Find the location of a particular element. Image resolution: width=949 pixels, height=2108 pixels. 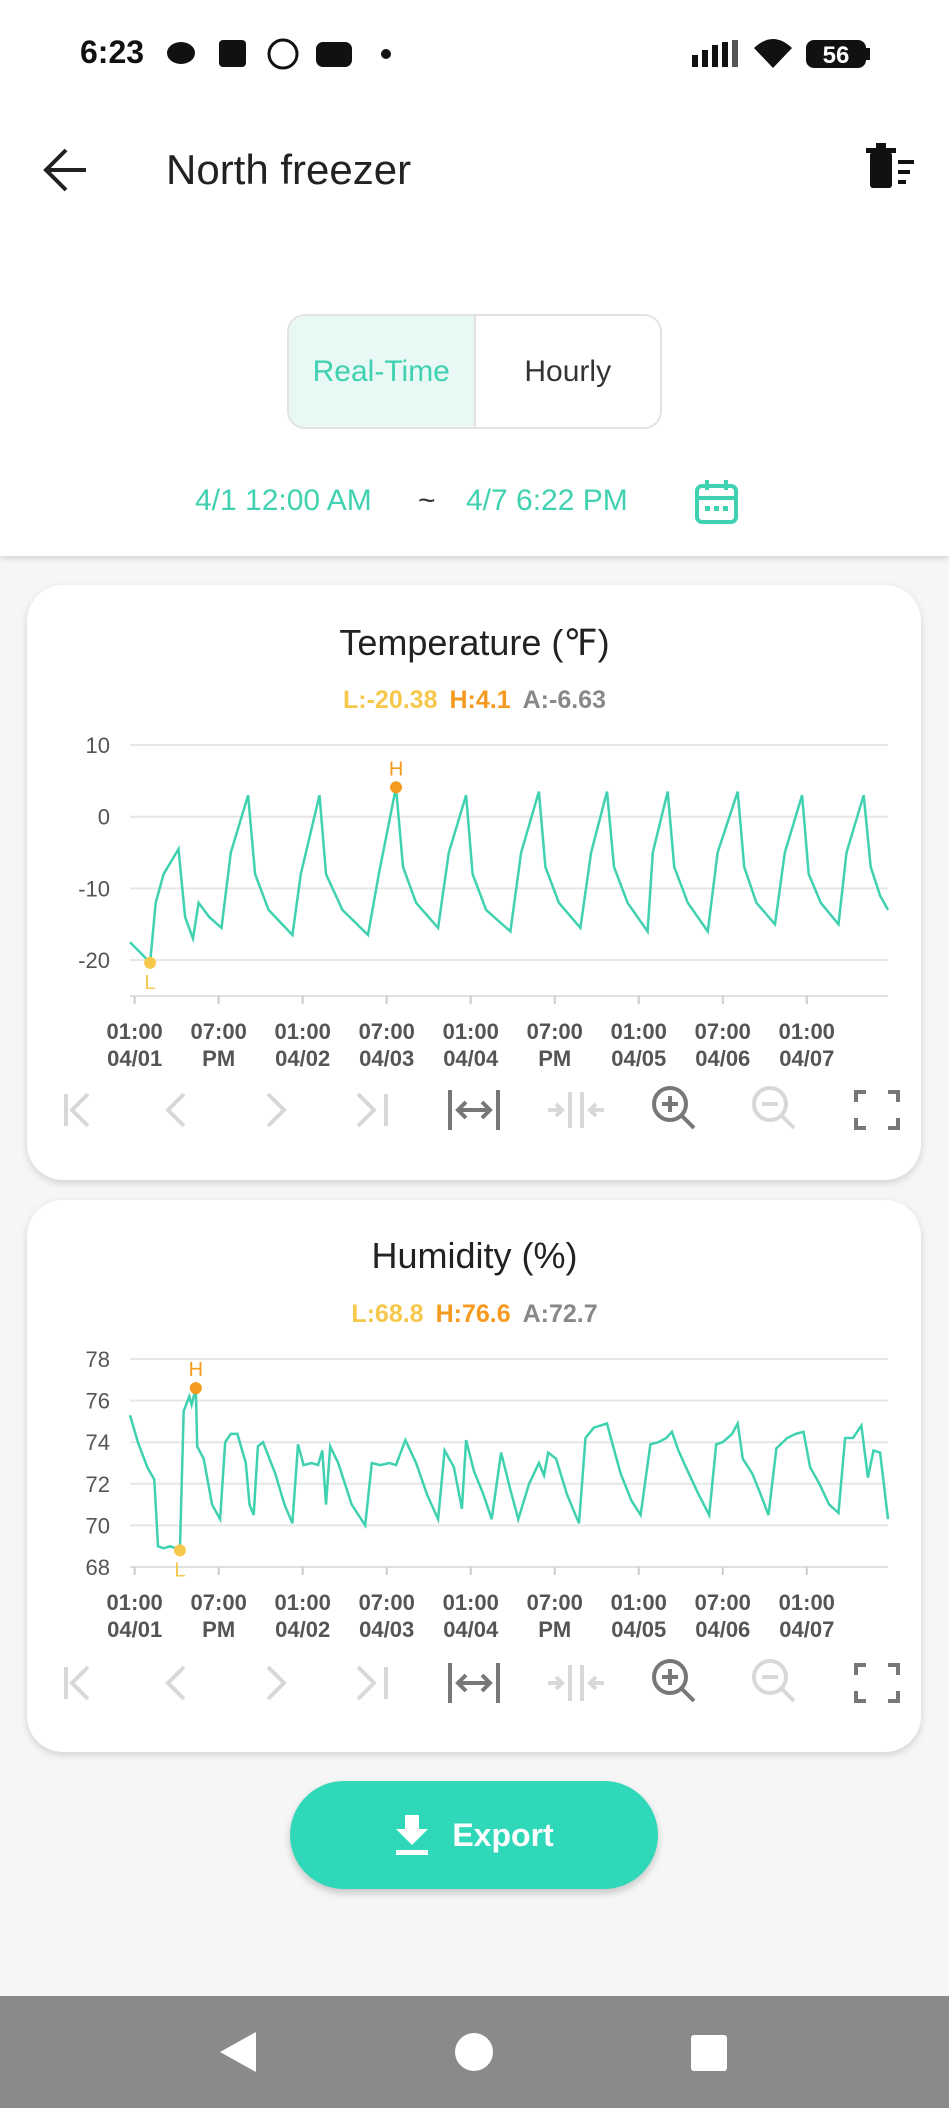

y-tick-label: 78 is located at coordinates (98, 1359).